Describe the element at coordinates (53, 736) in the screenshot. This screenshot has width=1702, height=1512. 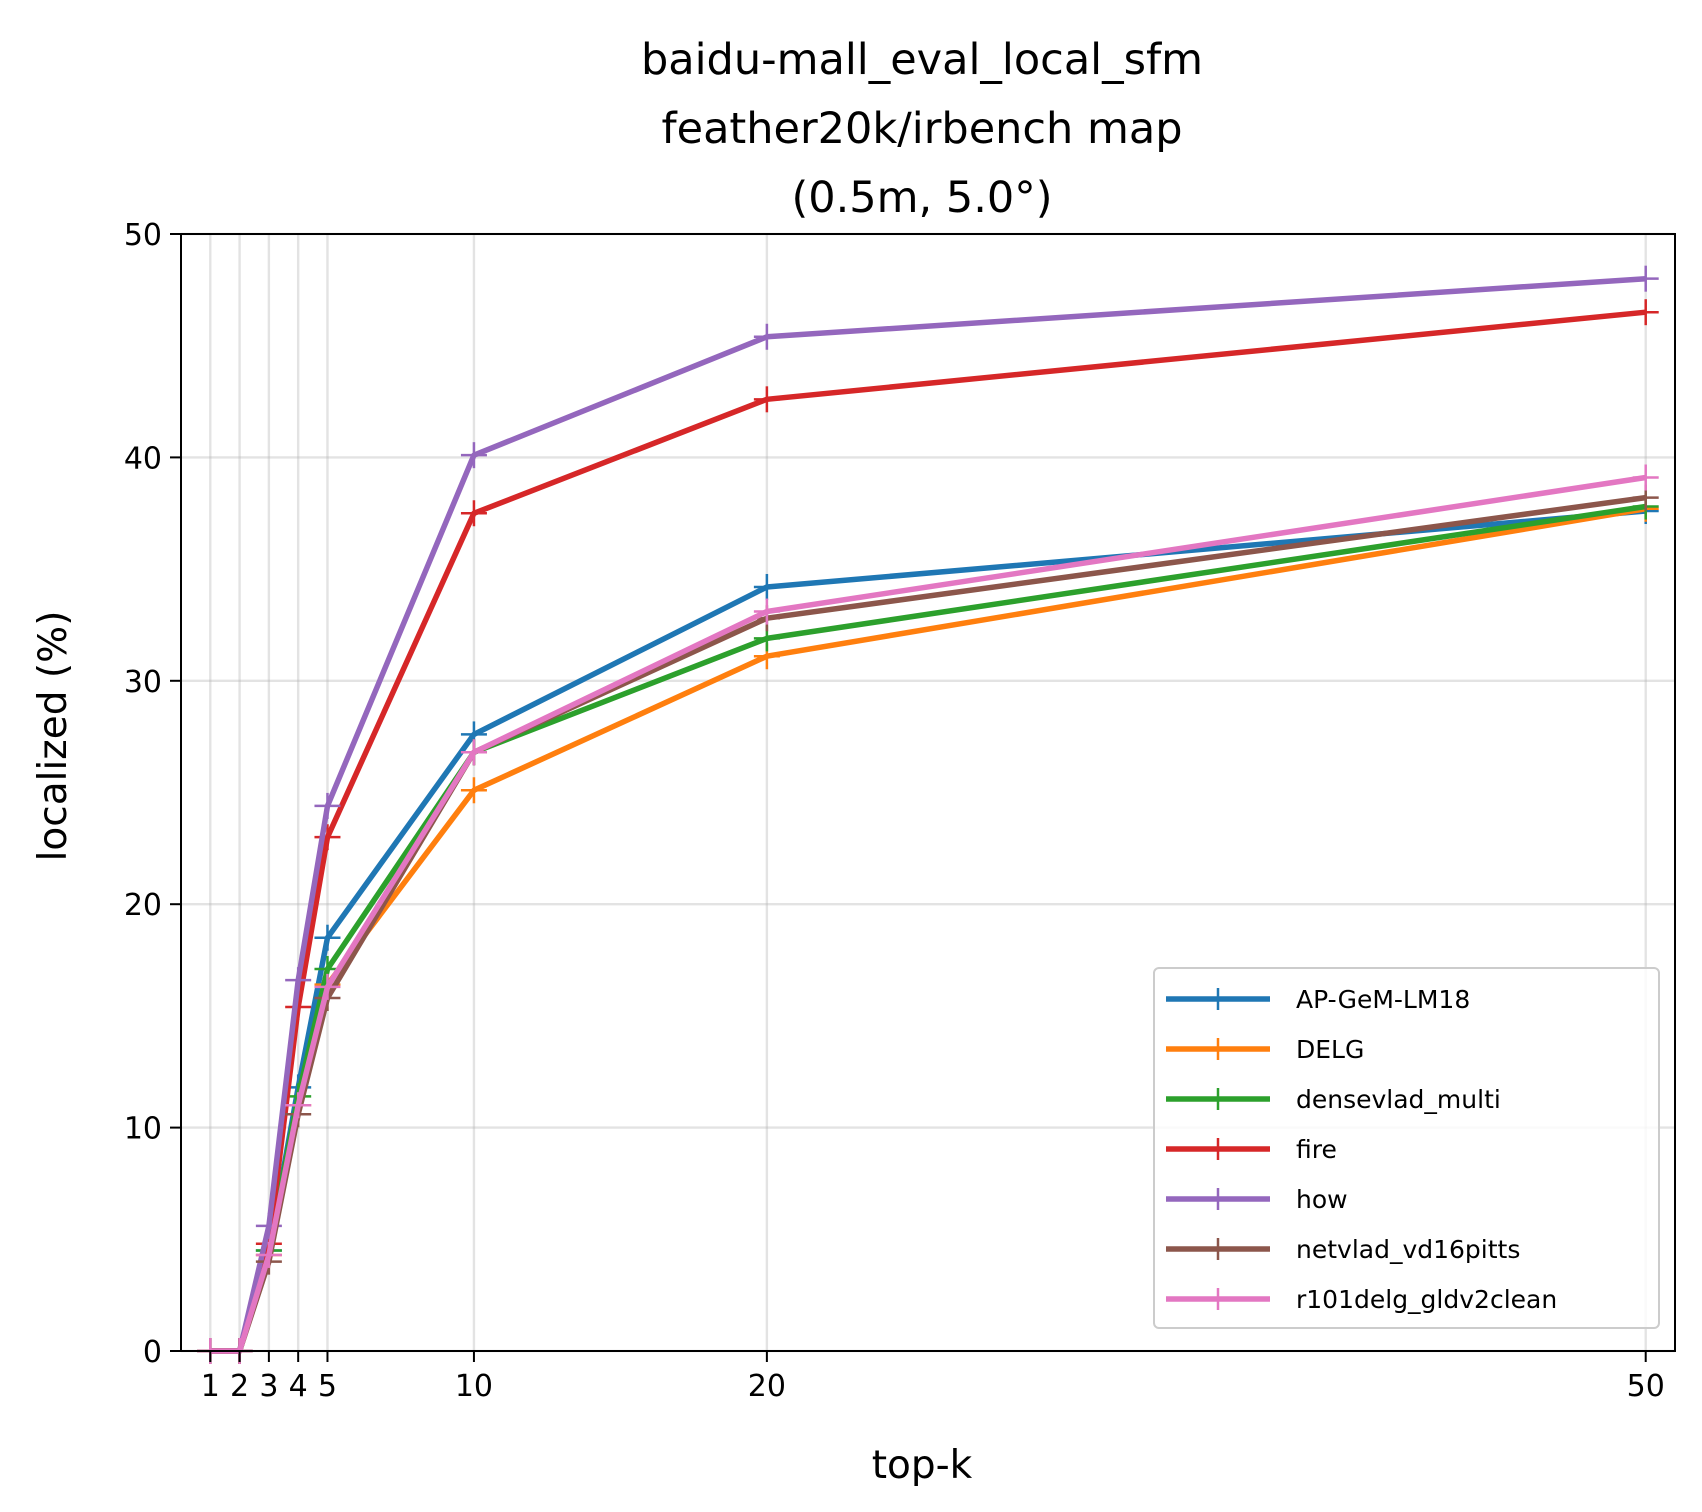
I see `y-axis-label: localized (%)` at that location.